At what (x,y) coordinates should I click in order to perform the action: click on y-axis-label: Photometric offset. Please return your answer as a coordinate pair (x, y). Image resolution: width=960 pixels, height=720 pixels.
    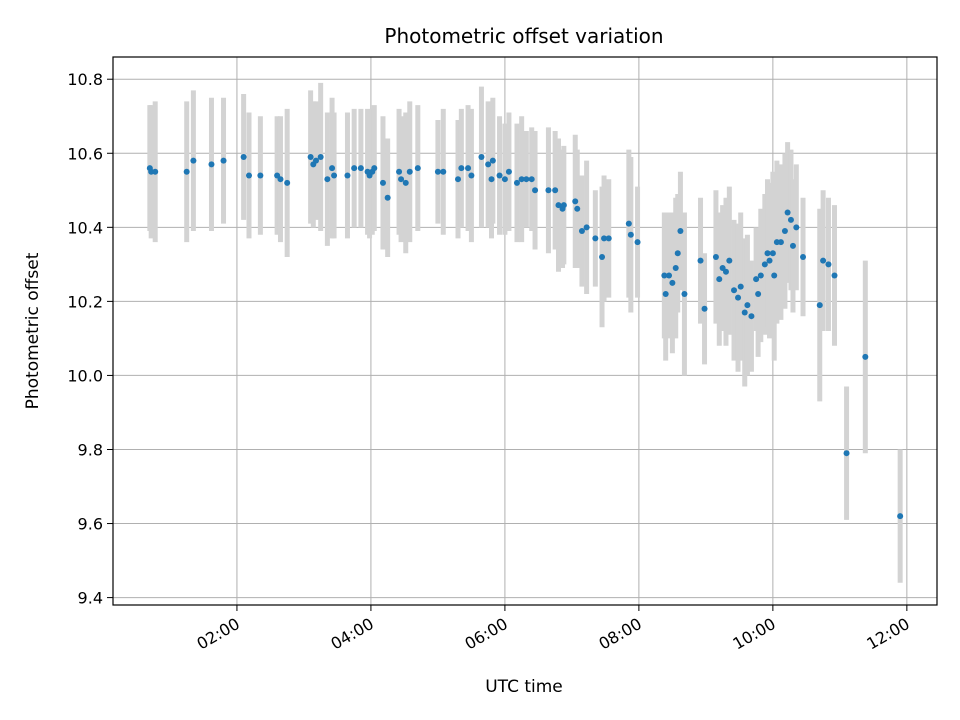
    Looking at the image, I should click on (33, 330).